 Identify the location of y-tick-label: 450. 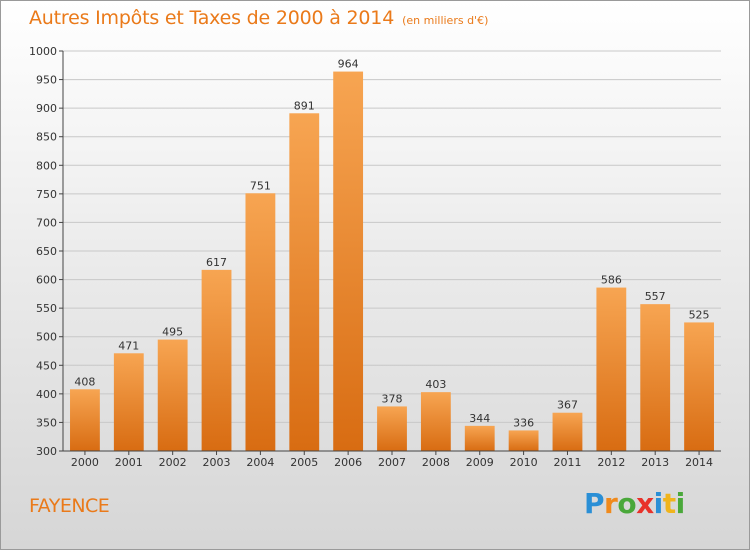
(46, 365).